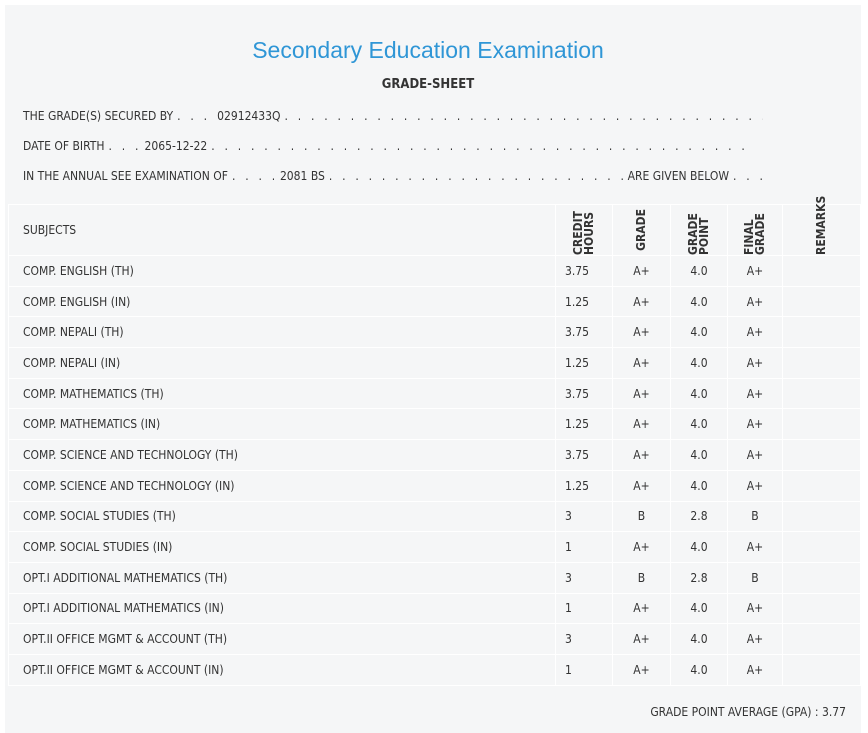 This screenshot has height=733, width=868. Describe the element at coordinates (98, 116) in the screenshot. I see `info-label: THE GRADE(S) SECURED BY` at that location.